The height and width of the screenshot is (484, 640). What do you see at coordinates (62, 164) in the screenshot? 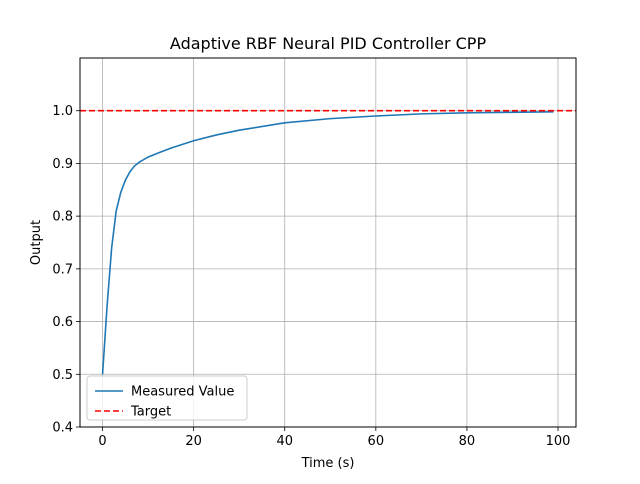
I see `y-tick-label: 0.9` at bounding box center [62, 164].